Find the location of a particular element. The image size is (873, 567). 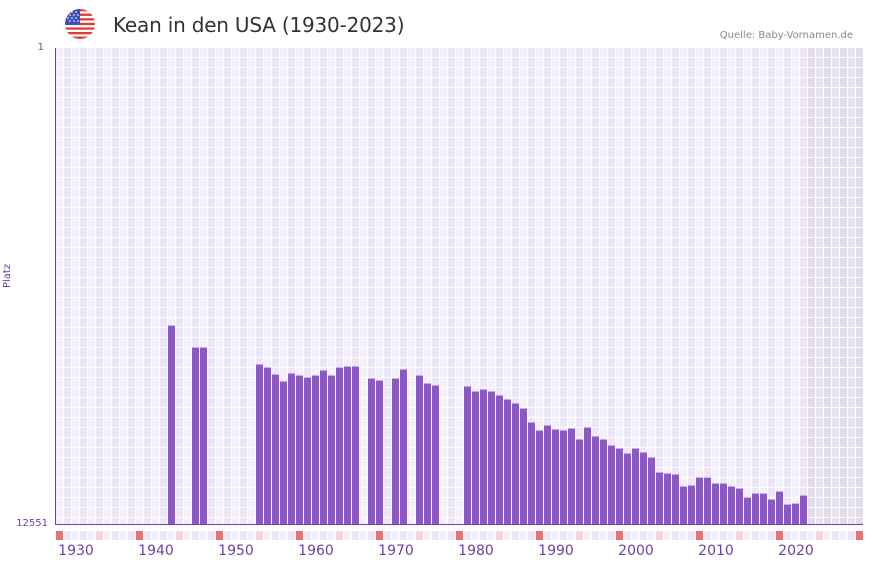

chart-title: Kean in den USA (1930-2023) is located at coordinates (259, 25).